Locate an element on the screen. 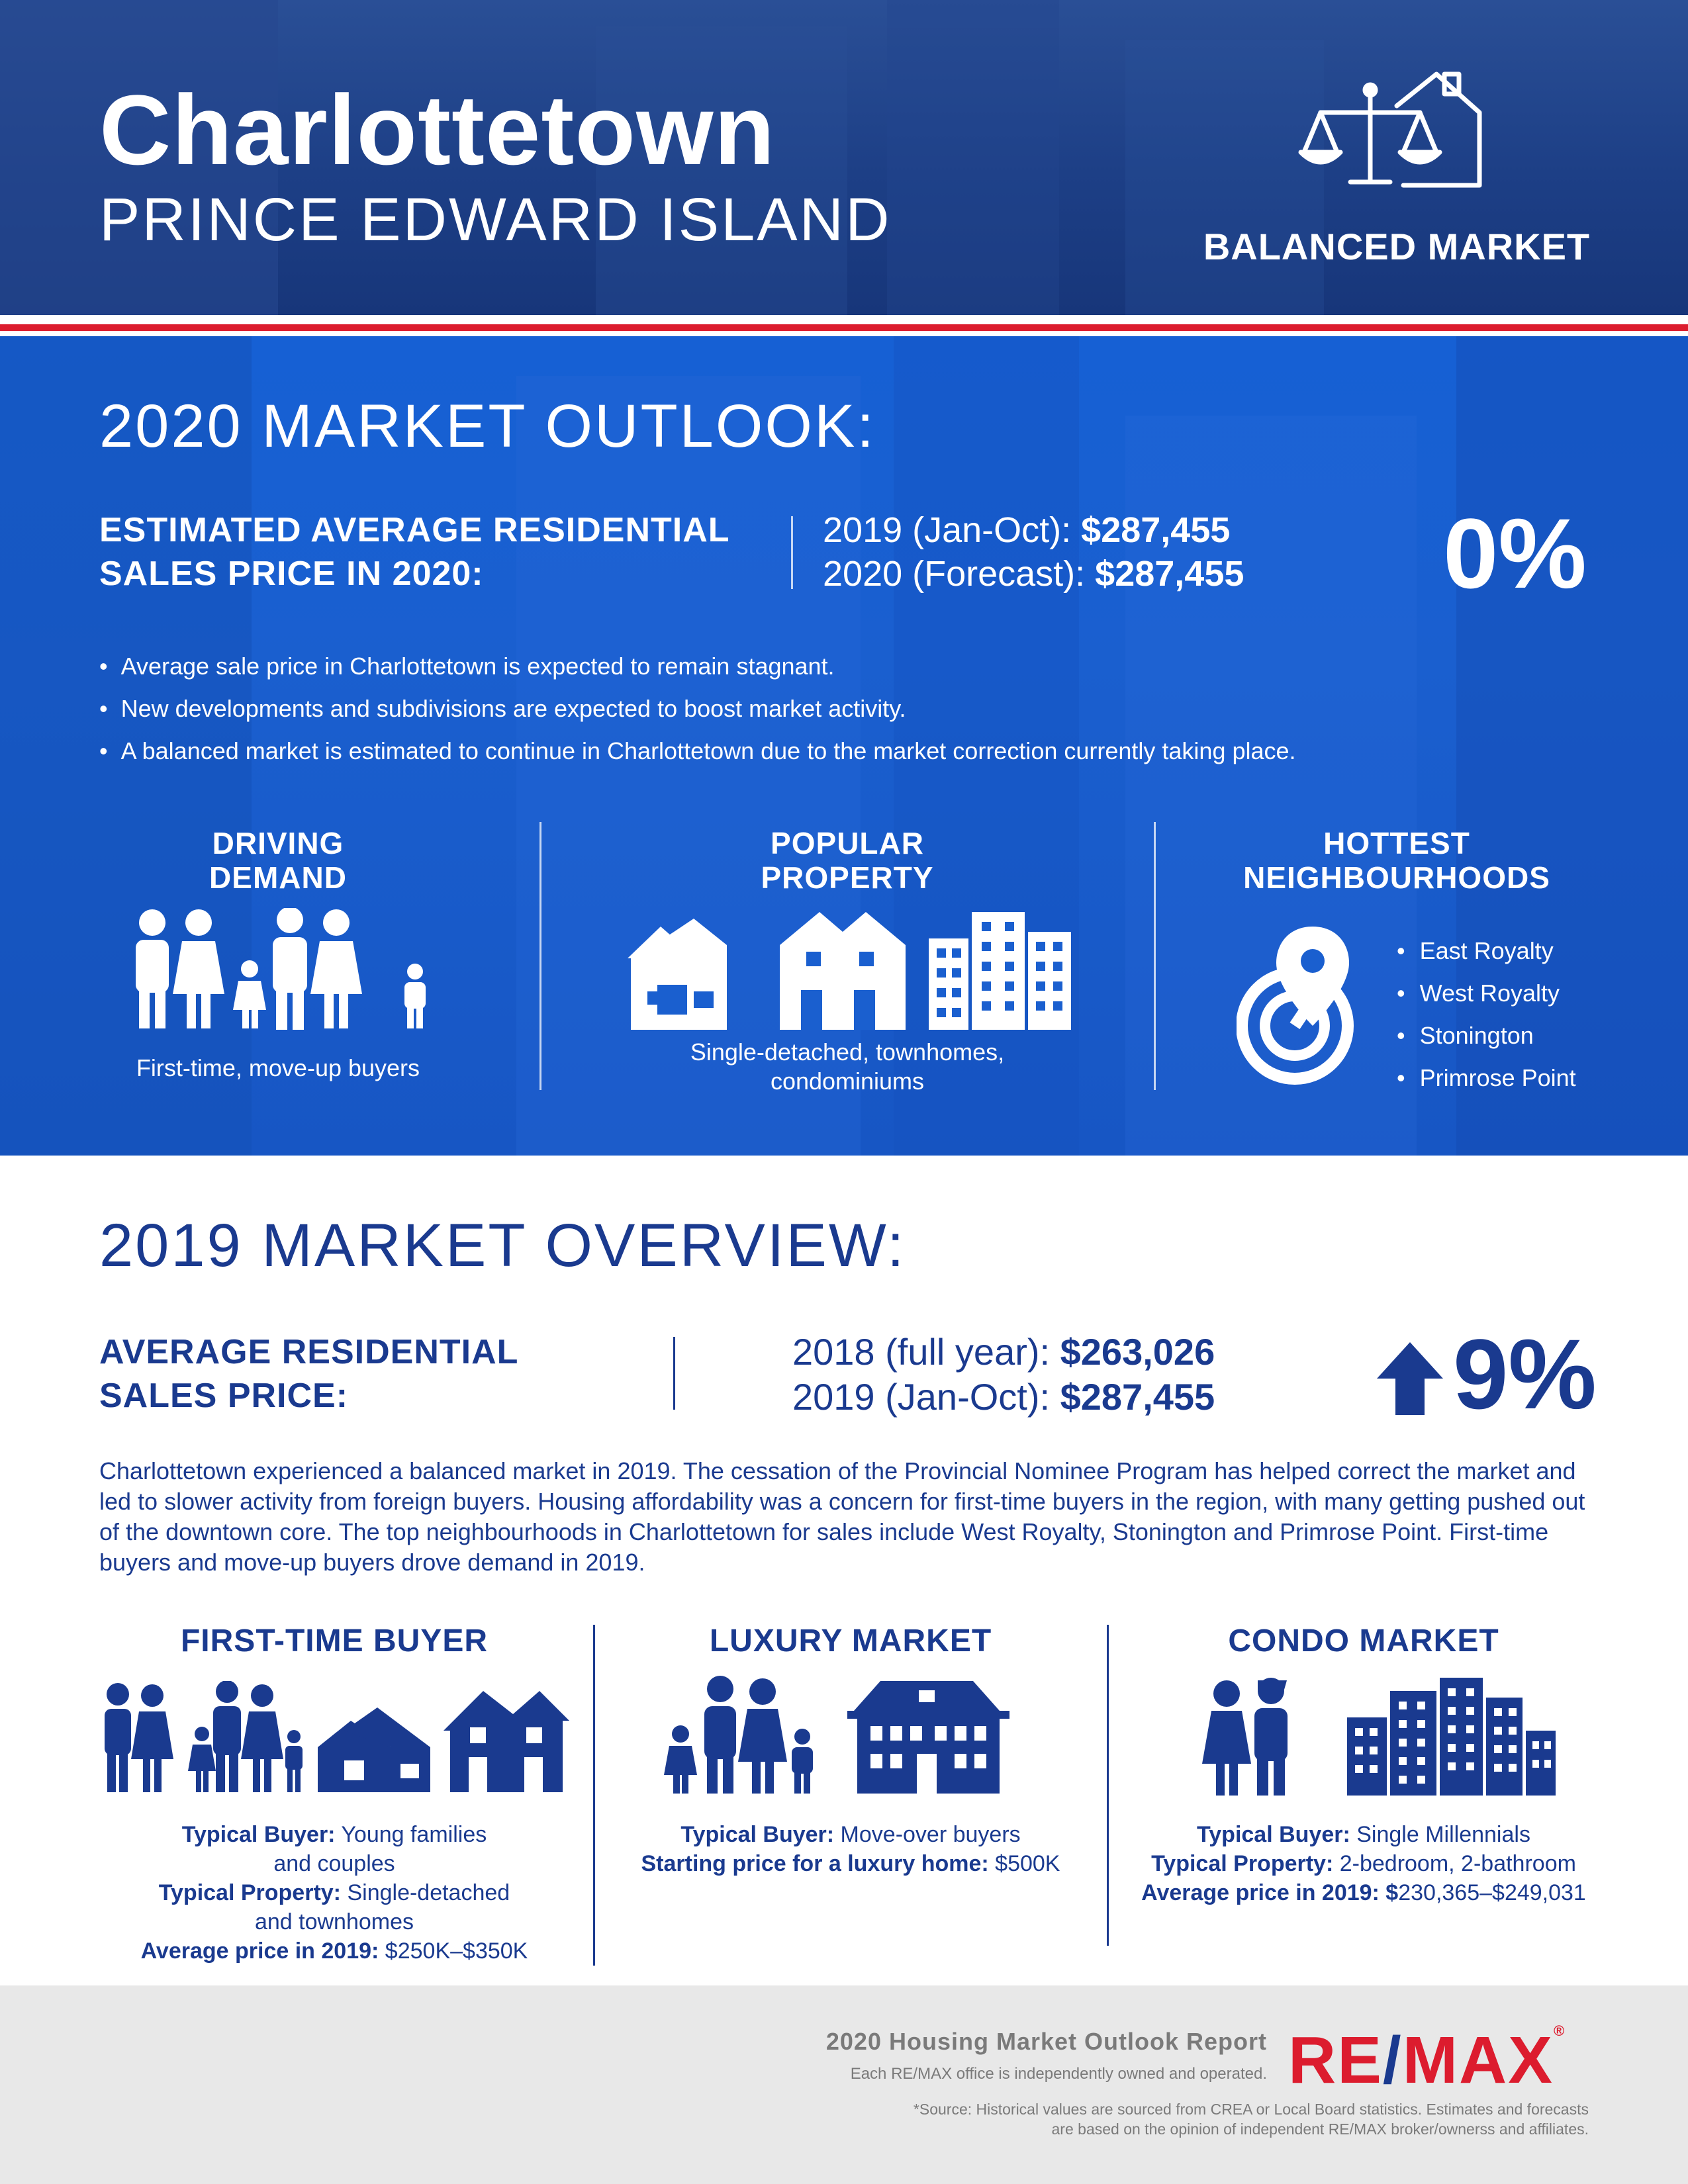 This screenshot has width=1688, height=2184. driving-head-line2: DEMAND is located at coordinates (278, 877).